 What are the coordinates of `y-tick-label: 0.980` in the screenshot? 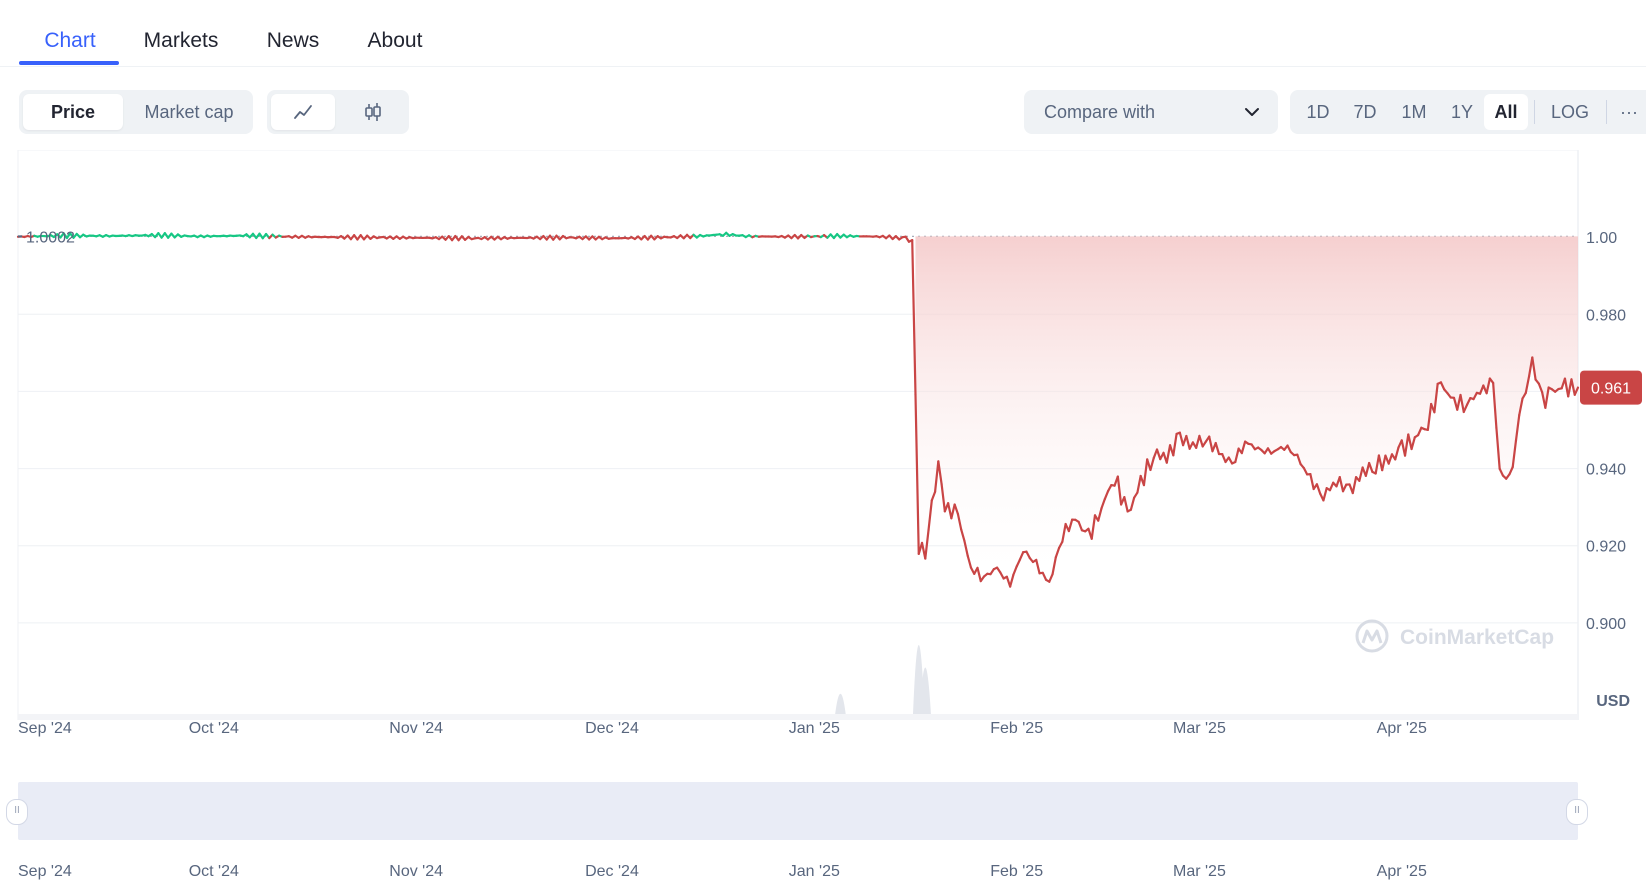 It's located at (1606, 315).